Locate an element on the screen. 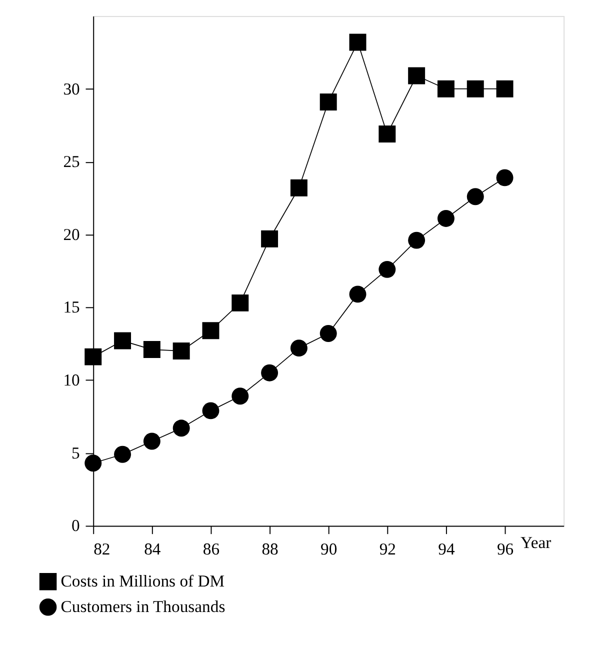  x-tick-label: 96 is located at coordinates (505, 549).